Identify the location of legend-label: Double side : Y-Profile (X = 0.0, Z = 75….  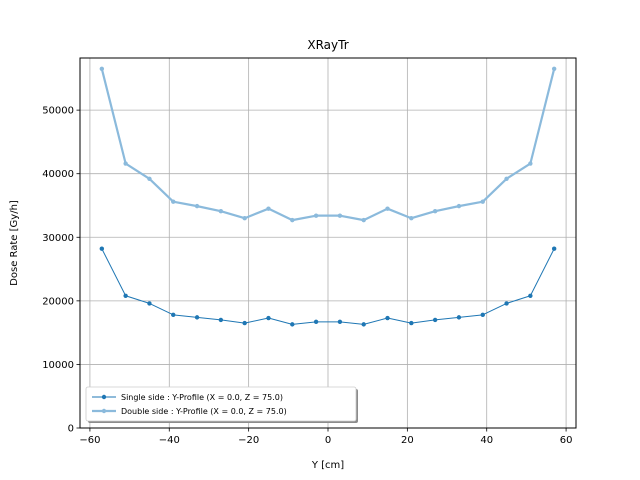
(204, 411).